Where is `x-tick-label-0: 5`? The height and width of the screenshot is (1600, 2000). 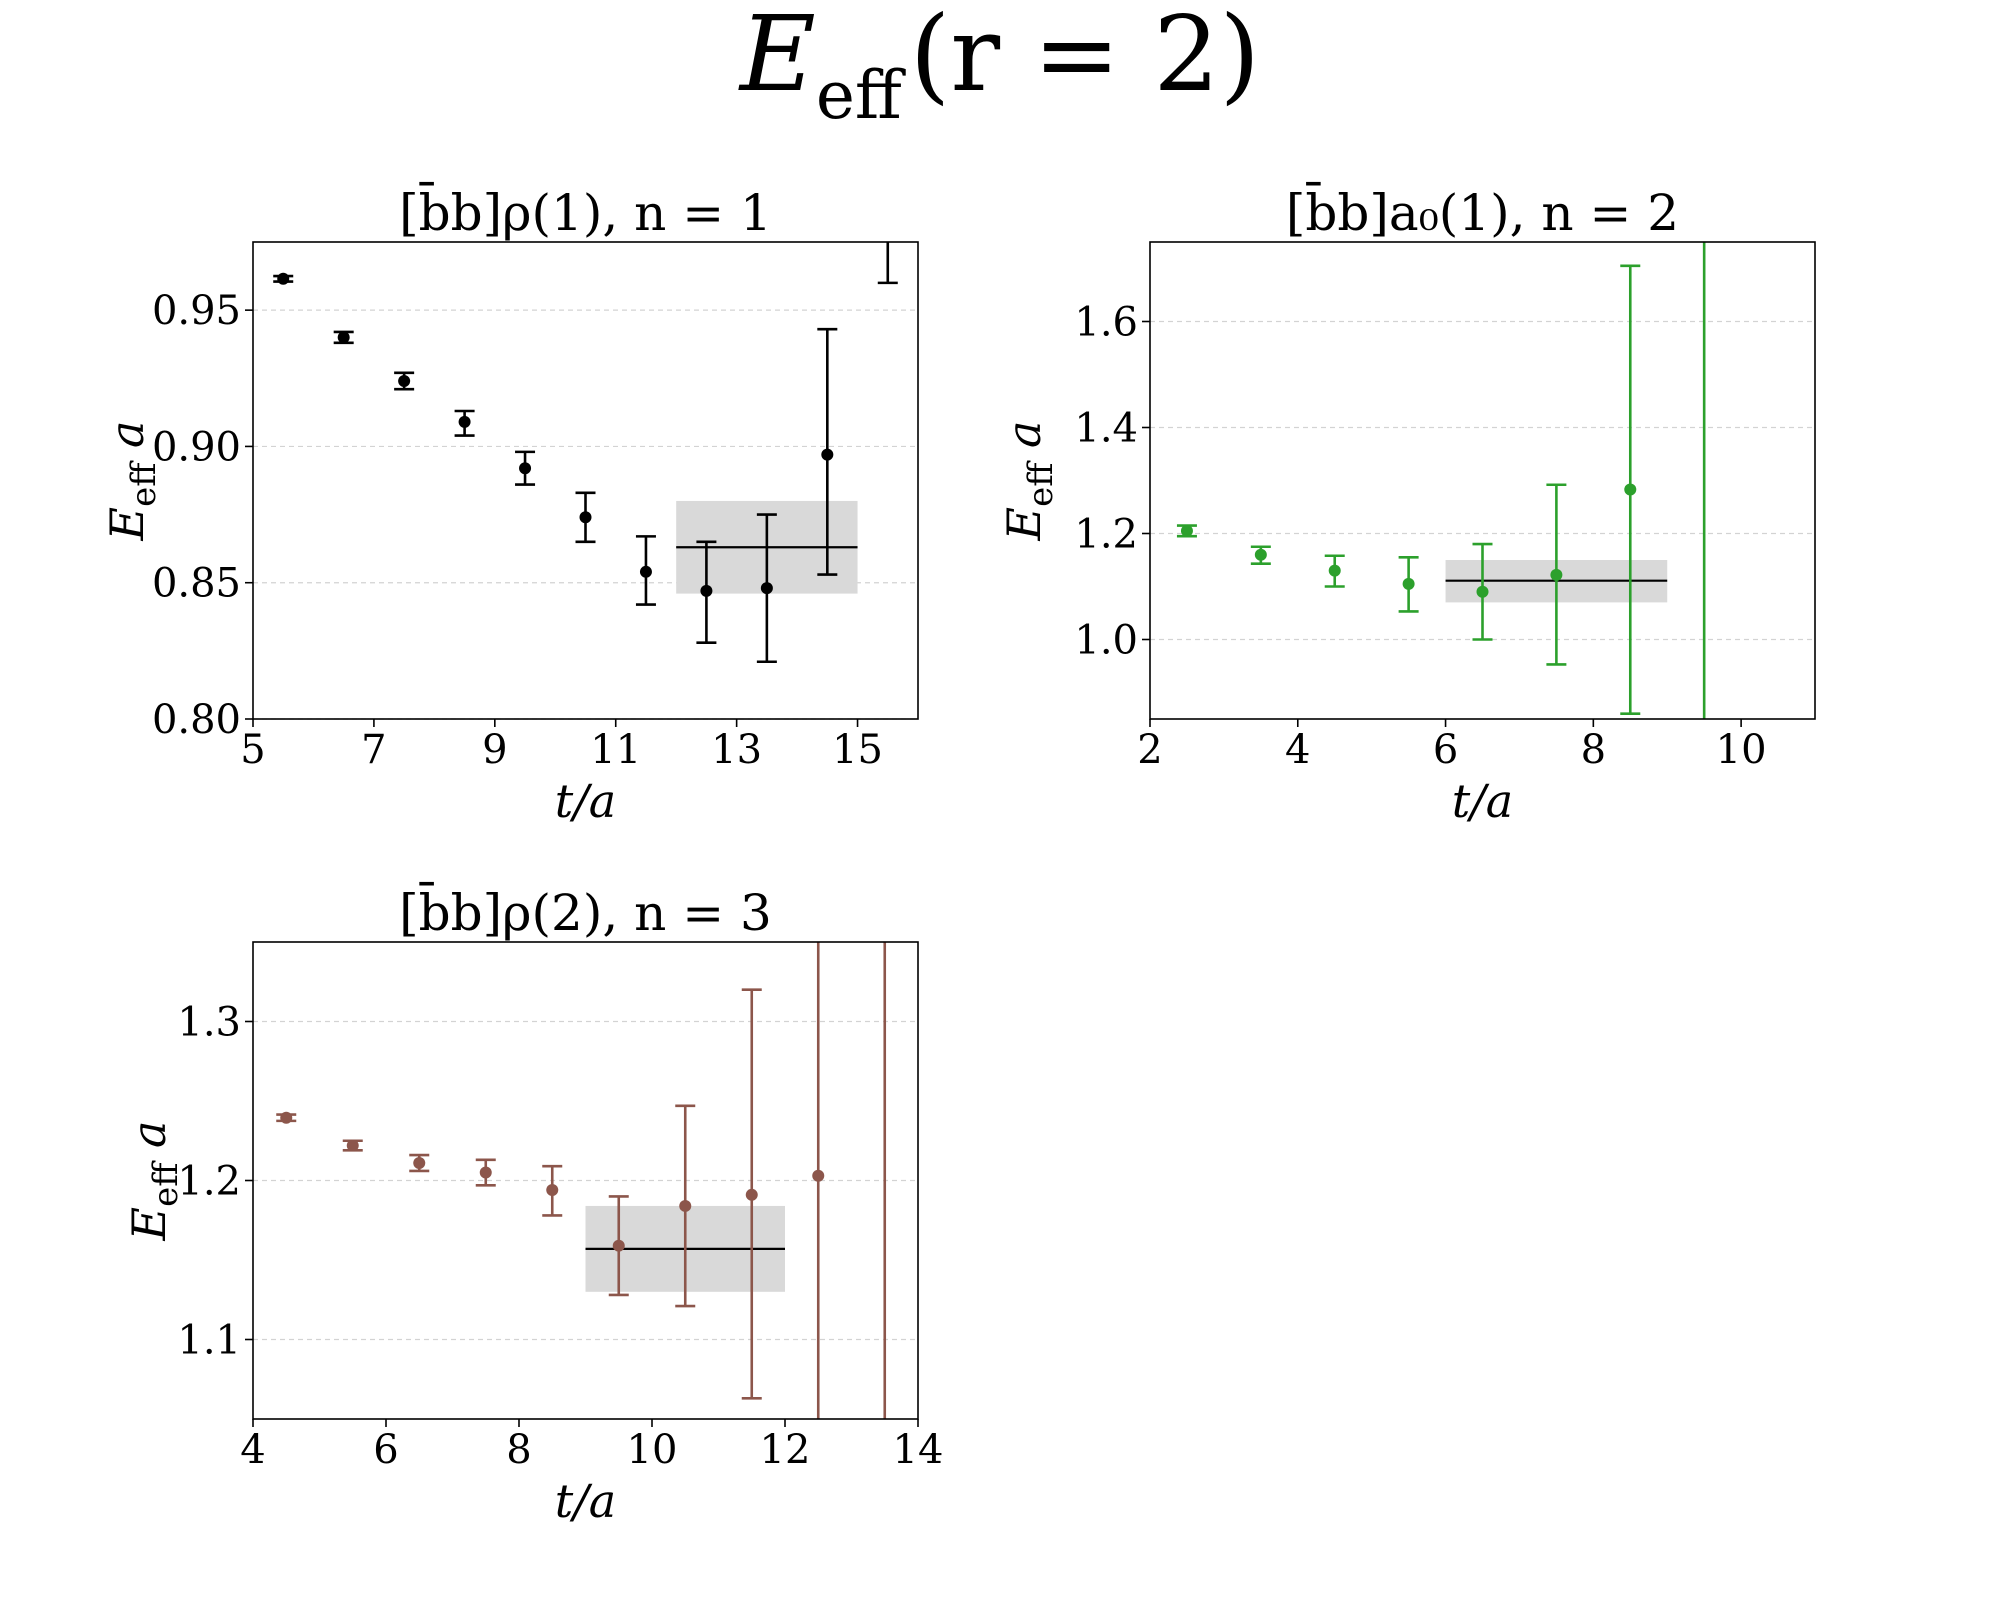
x-tick-label-0: 5 is located at coordinates (252, 750).